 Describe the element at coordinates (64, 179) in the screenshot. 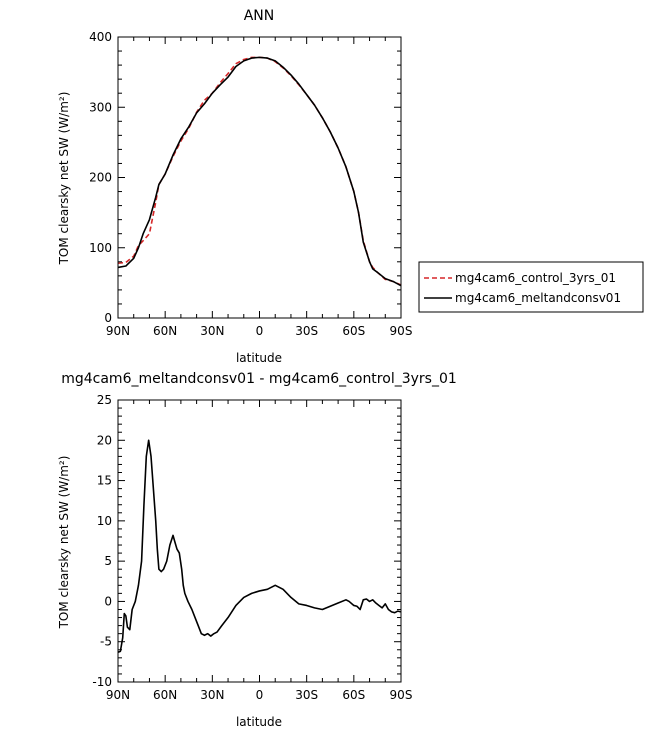

I see `top-y-axis-title: TOM clearsky net SW (W/m²)` at that location.